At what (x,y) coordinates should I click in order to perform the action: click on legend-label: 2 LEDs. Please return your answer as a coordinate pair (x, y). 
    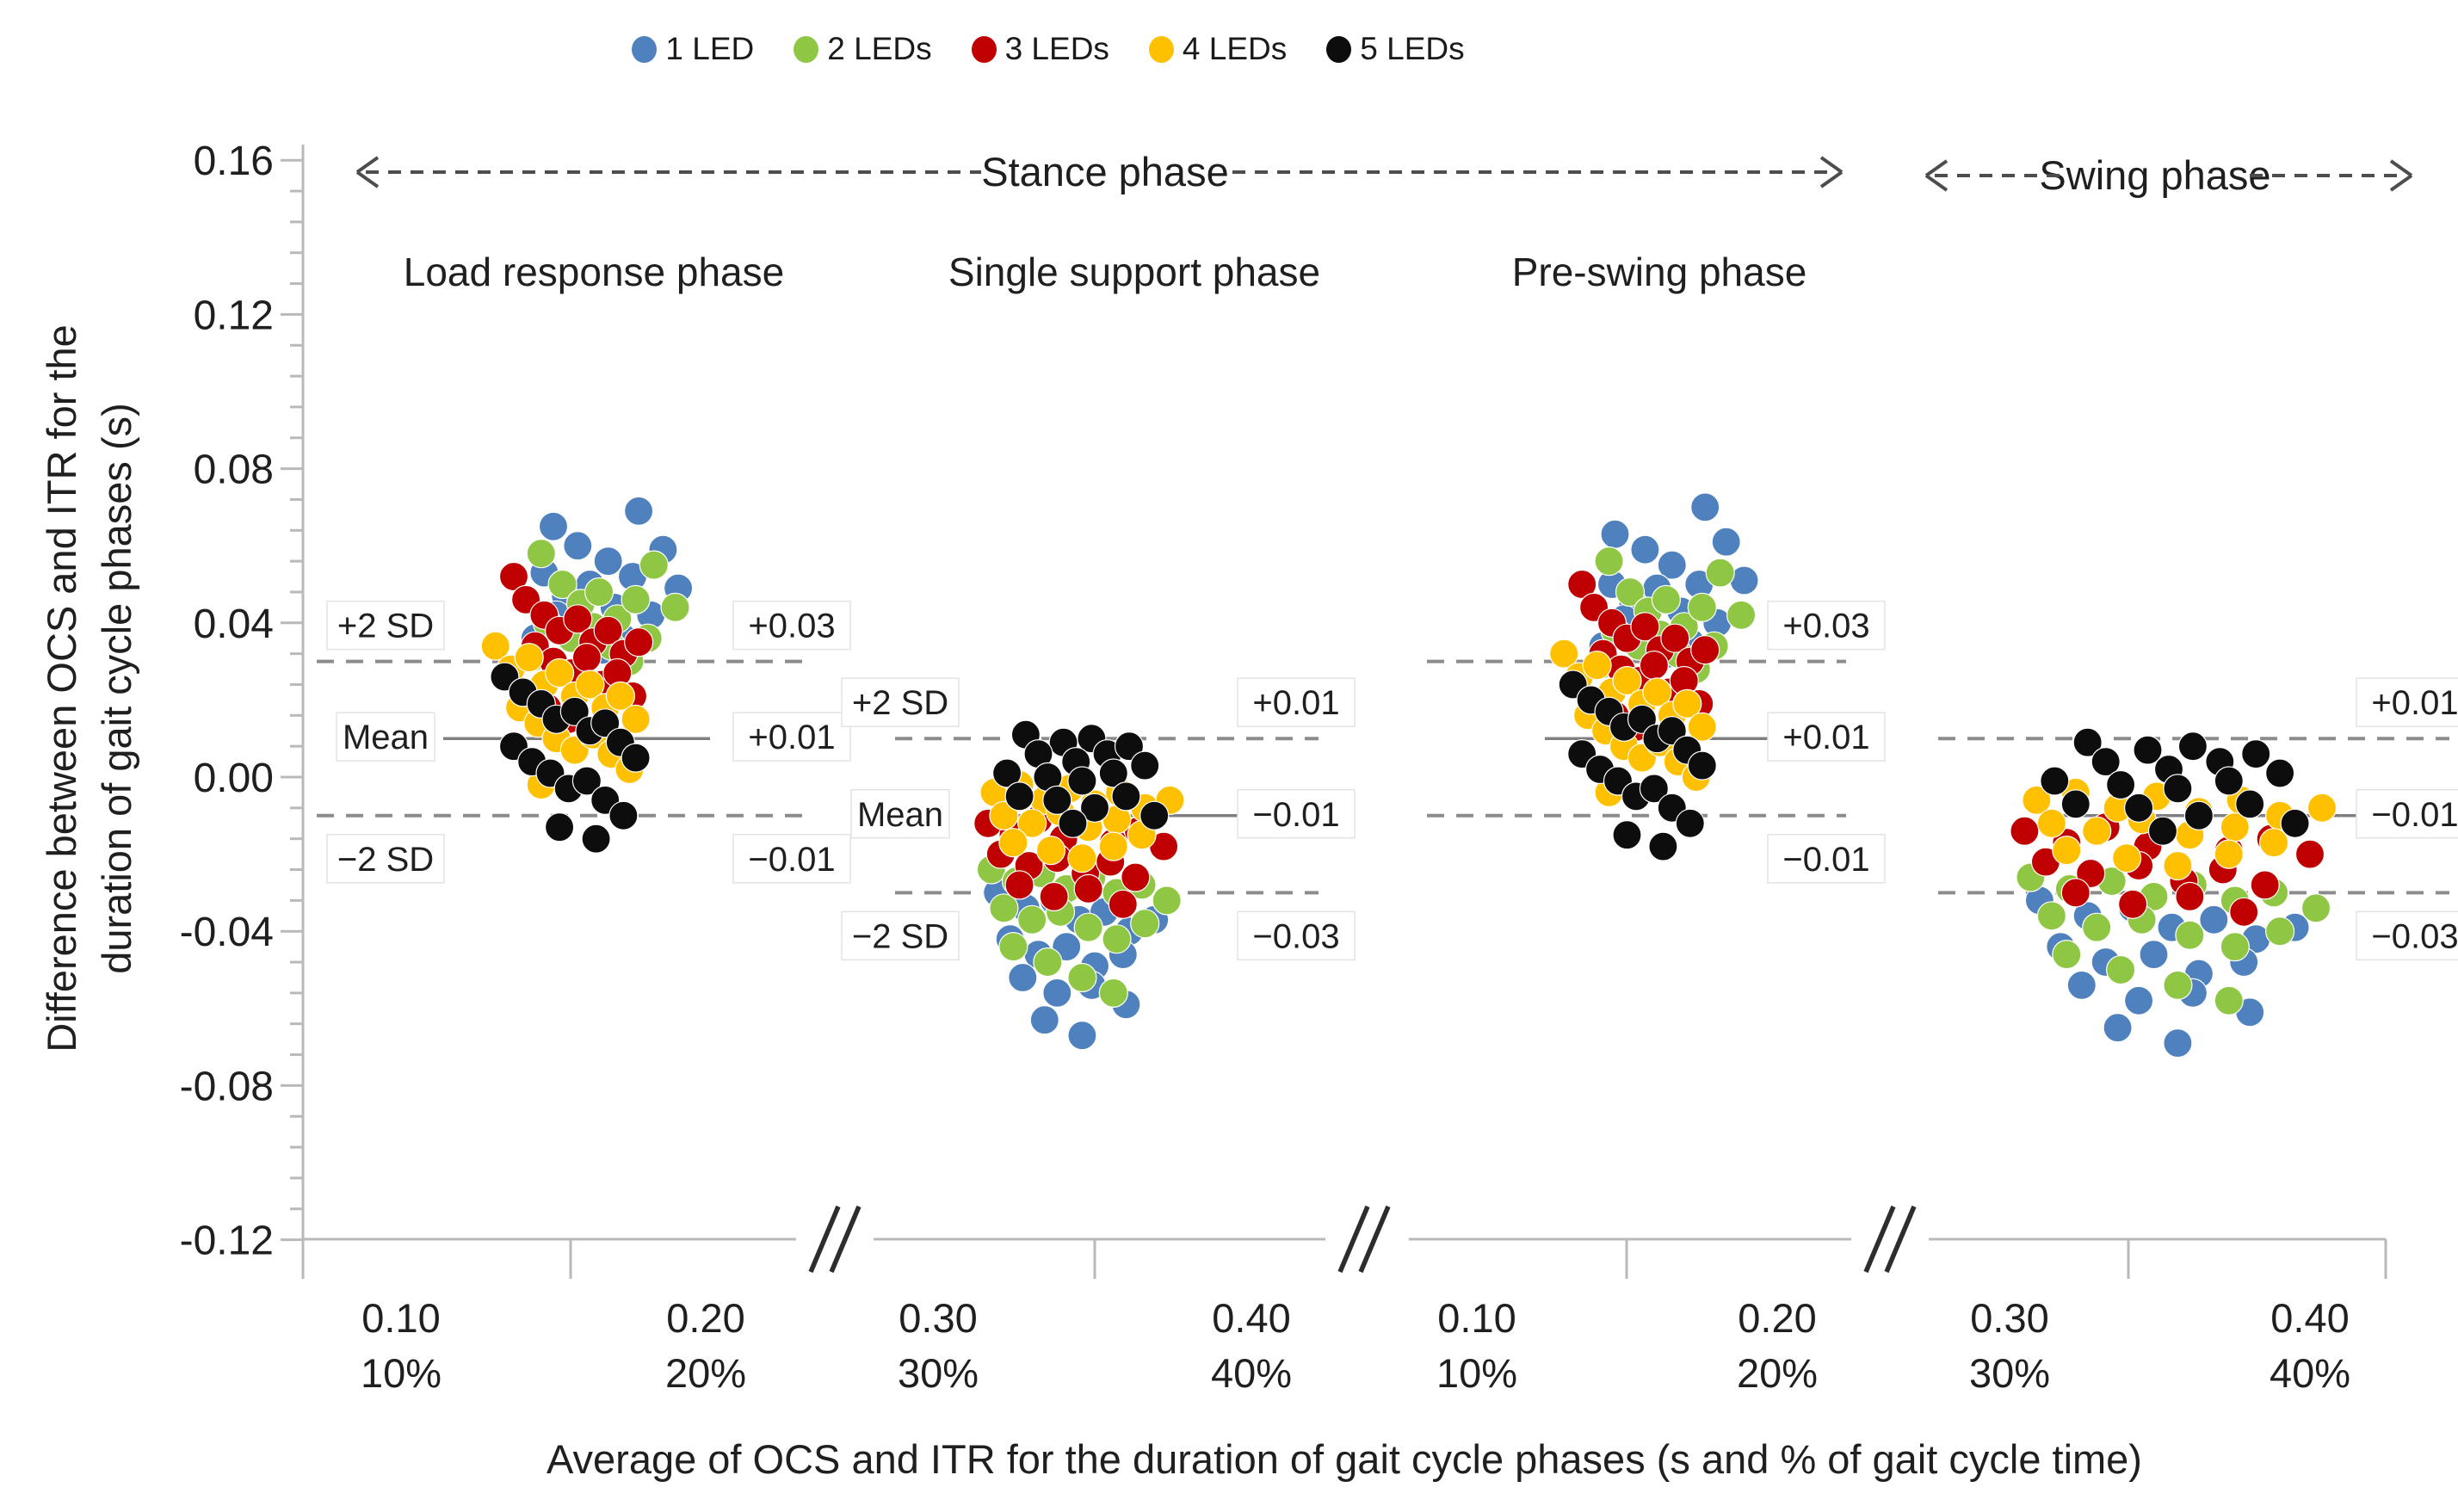
    Looking at the image, I should click on (879, 48).